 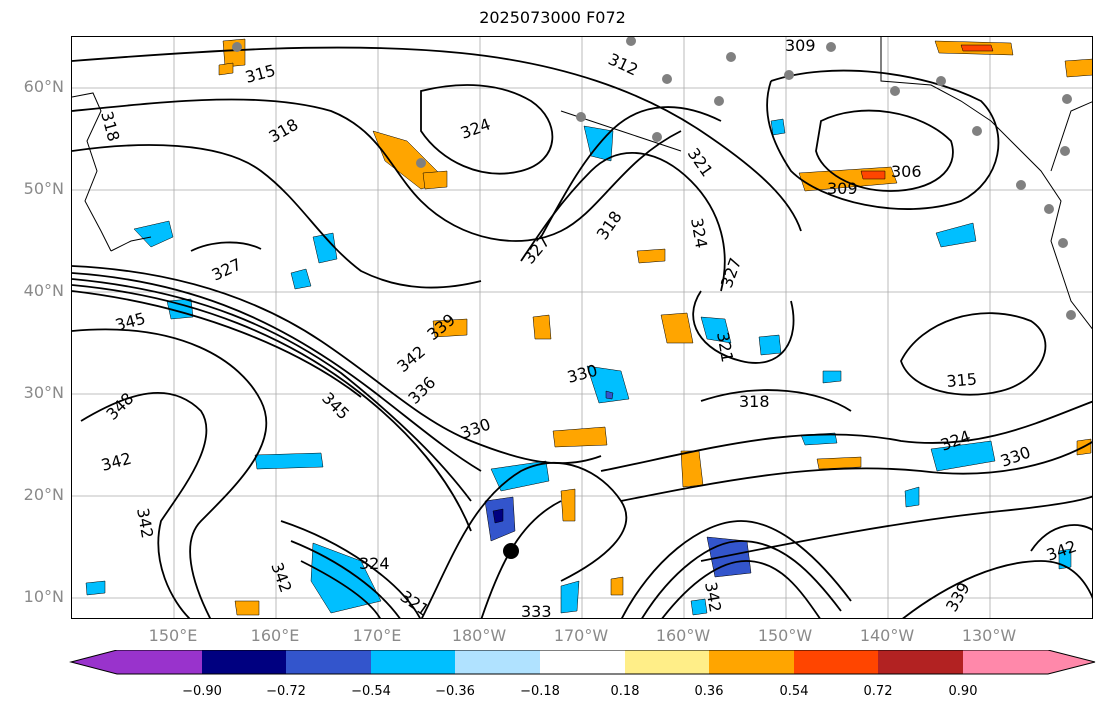 I want to click on lon-label: 140°W, so click(x=887, y=635).